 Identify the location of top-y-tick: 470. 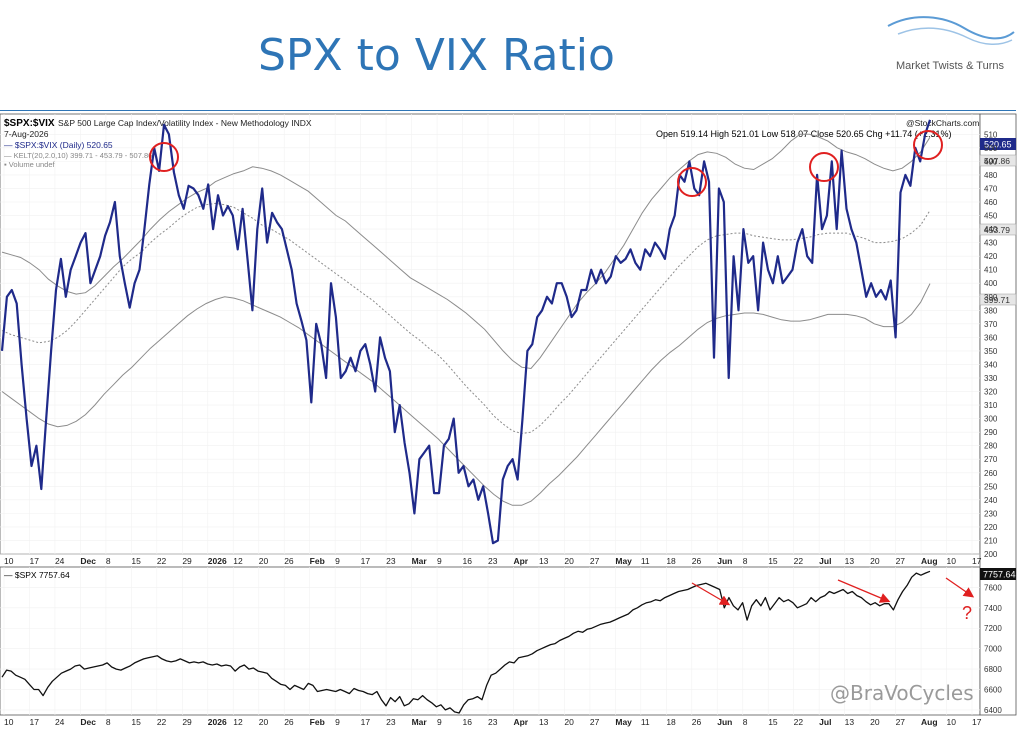
(991, 188).